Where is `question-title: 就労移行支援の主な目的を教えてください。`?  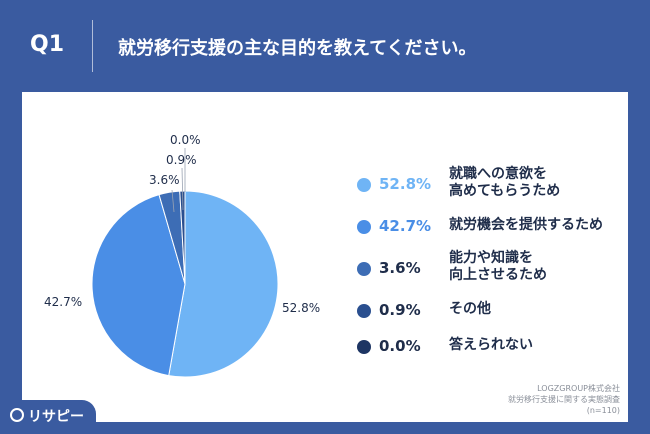 question-title: 就労移行支援の主な目的を教えてください。 is located at coordinates (297, 48).